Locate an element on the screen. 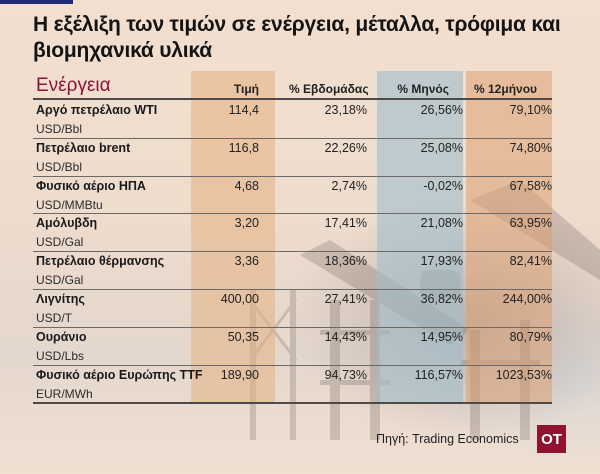 The width and height of the screenshot is (600, 474). top-accent-bar is located at coordinates (36, 2).